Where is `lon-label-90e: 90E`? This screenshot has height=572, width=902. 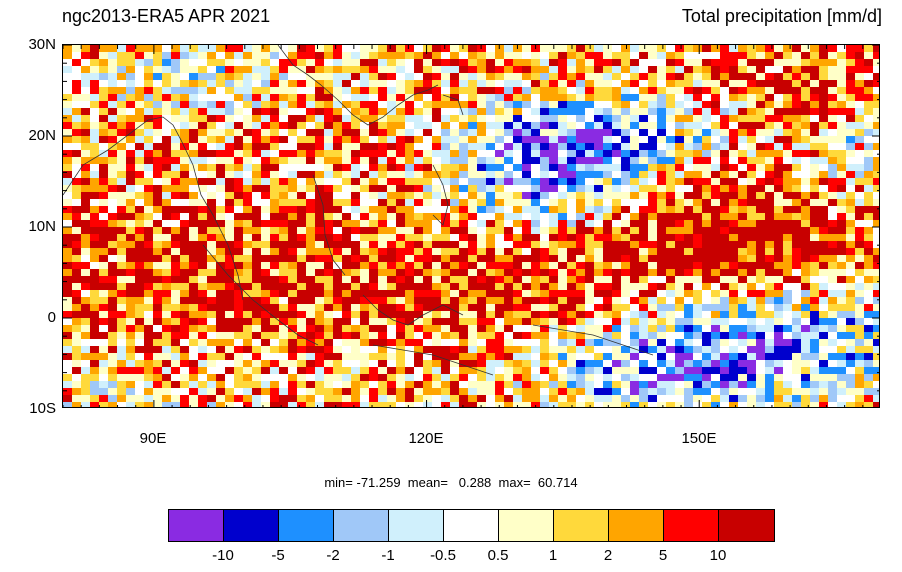 lon-label-90e: 90E is located at coordinates (153, 438).